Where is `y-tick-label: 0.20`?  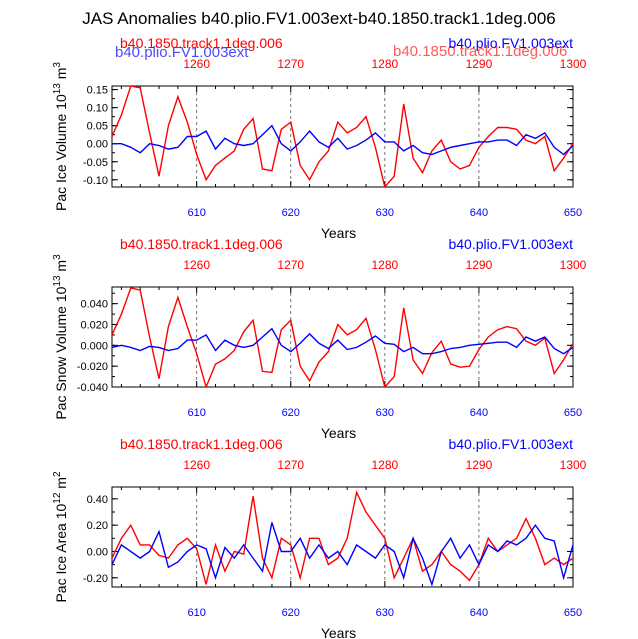
y-tick-label: 0.20 is located at coordinates (97, 526).